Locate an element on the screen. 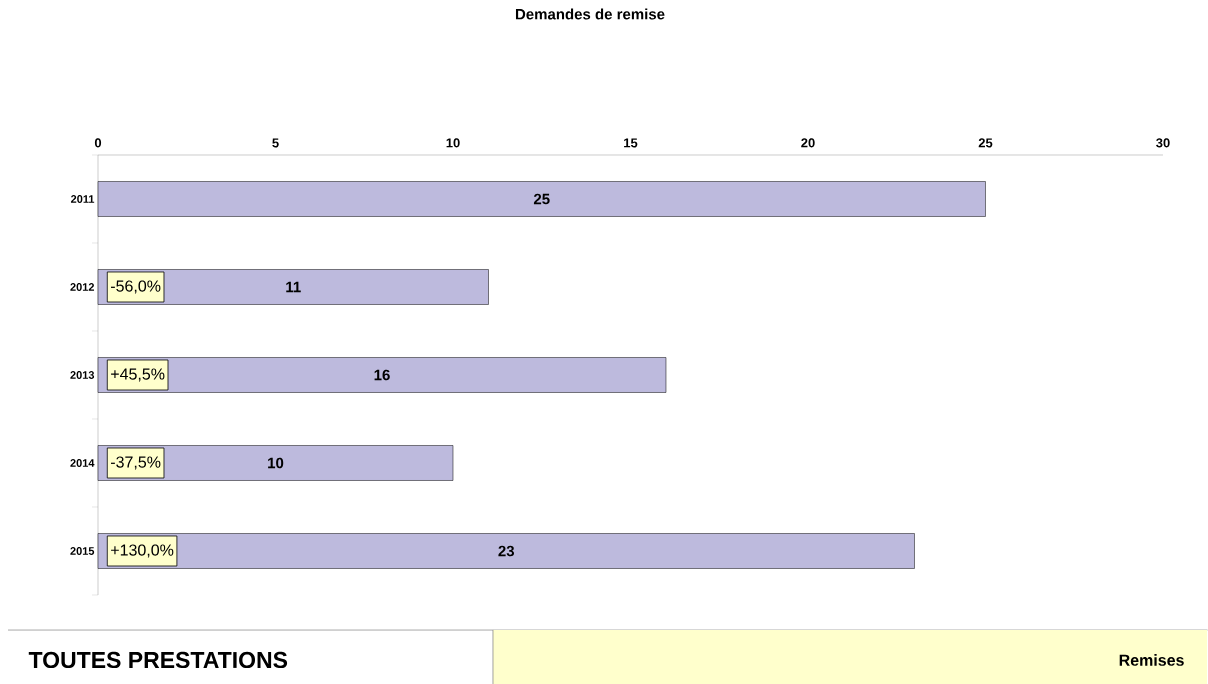  data-label: 23 is located at coordinates (506, 551).